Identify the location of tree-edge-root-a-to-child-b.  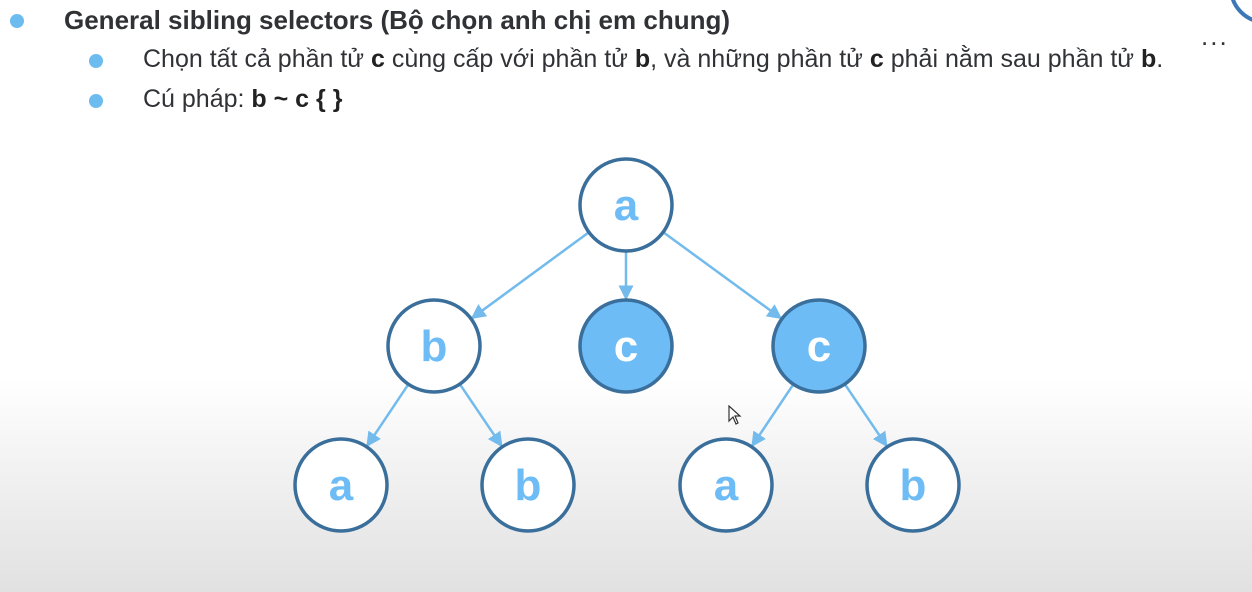
(530, 275).